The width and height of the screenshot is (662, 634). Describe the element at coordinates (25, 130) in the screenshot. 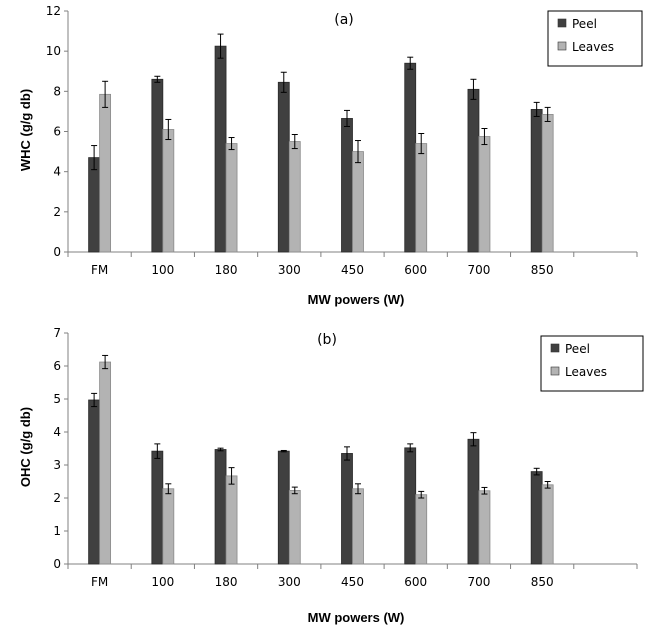

I see `y-axis-title: WHC (g/g db)` at that location.